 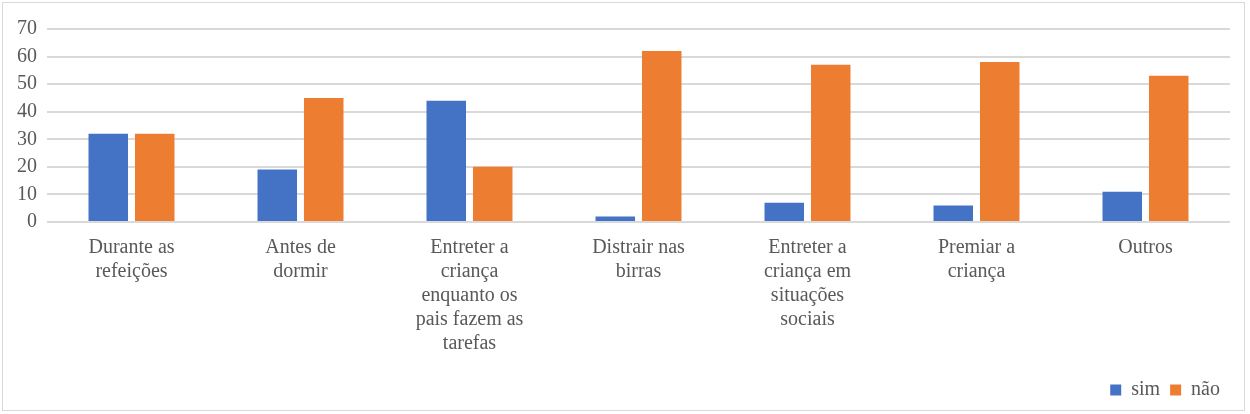 I want to click on y-tick-label: 50, so click(x=27, y=82).